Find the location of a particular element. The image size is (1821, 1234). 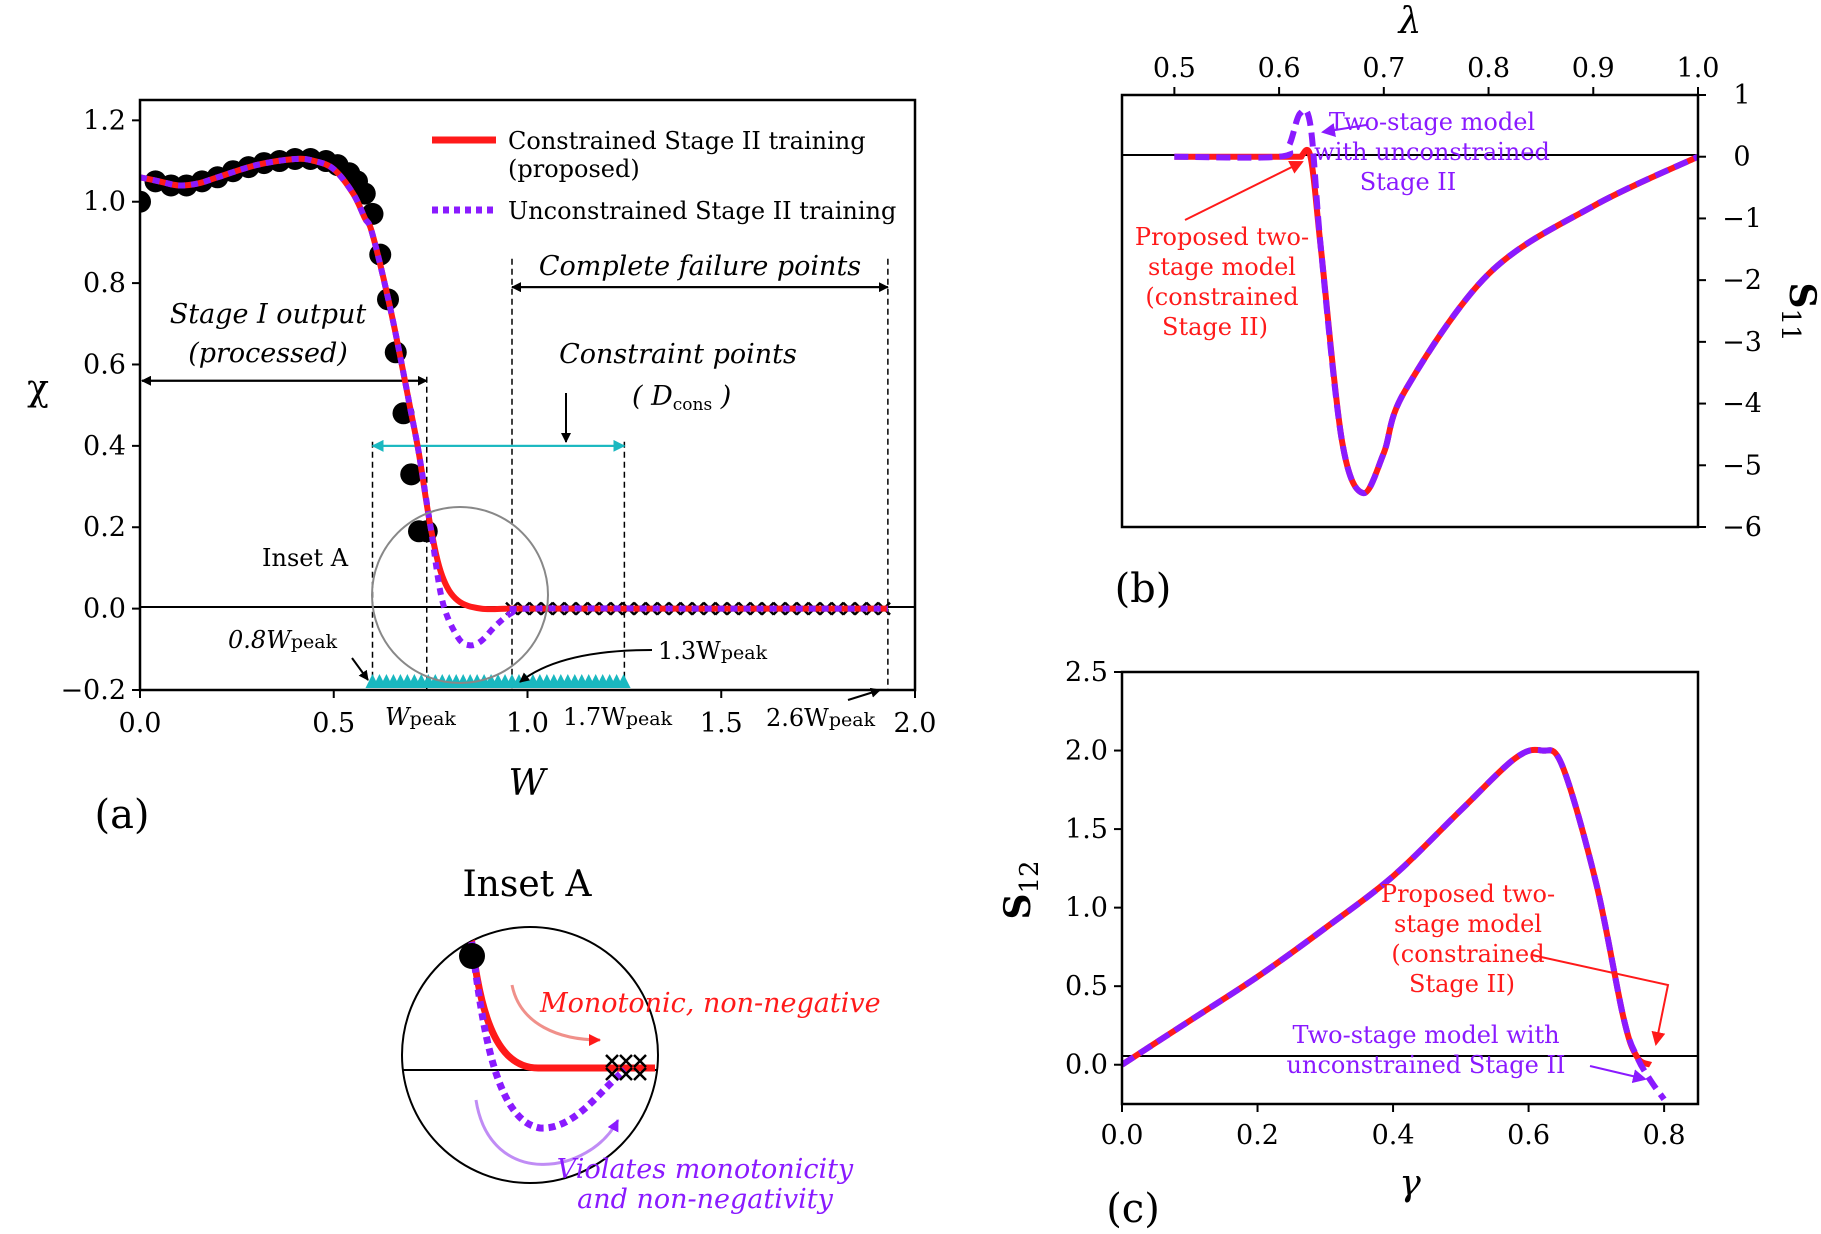

b-proposed-label-2: stage model is located at coordinates (1222, 267).